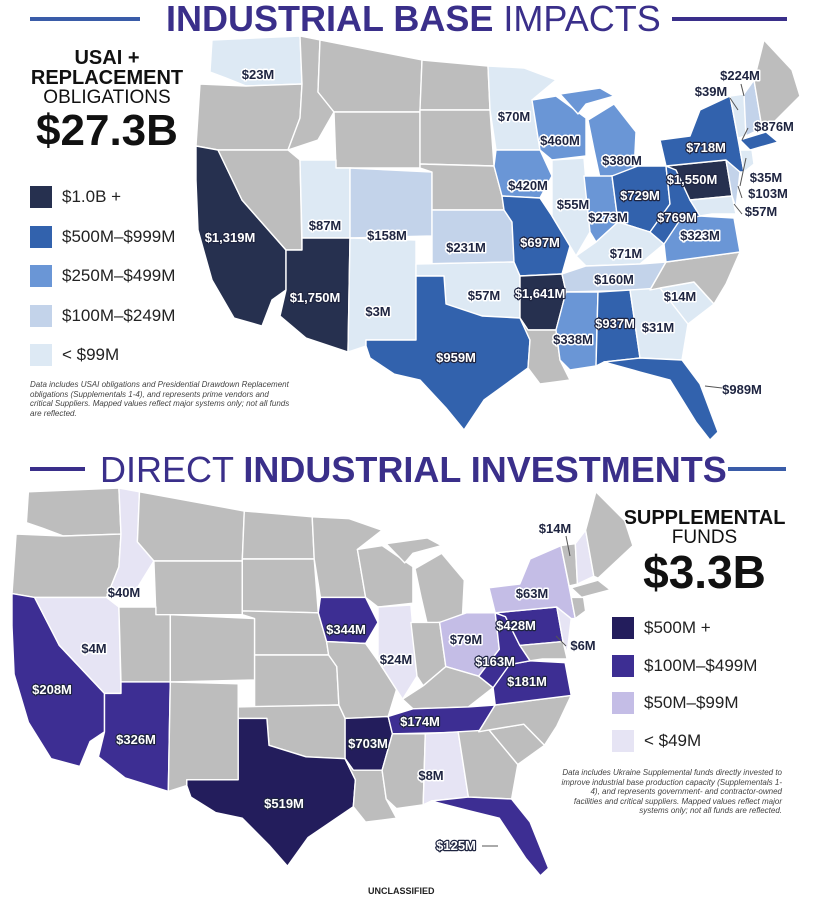  I want to click on top-value-sc: $14M, so click(680, 296).